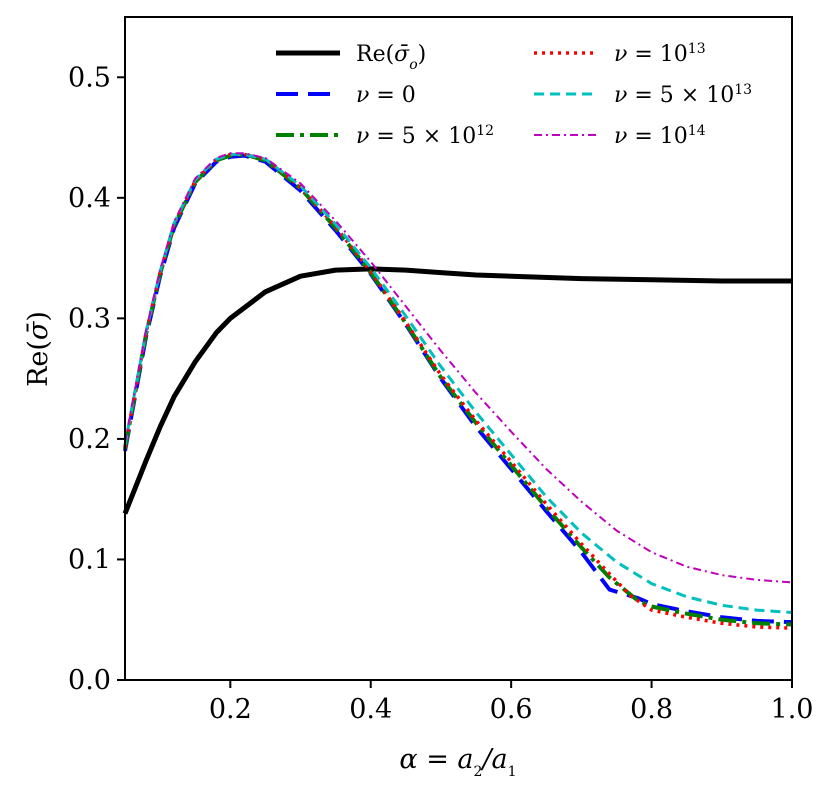  Describe the element at coordinates (386, 95) in the screenshot. I see `legend-label-nu-0: ν = 0` at that location.